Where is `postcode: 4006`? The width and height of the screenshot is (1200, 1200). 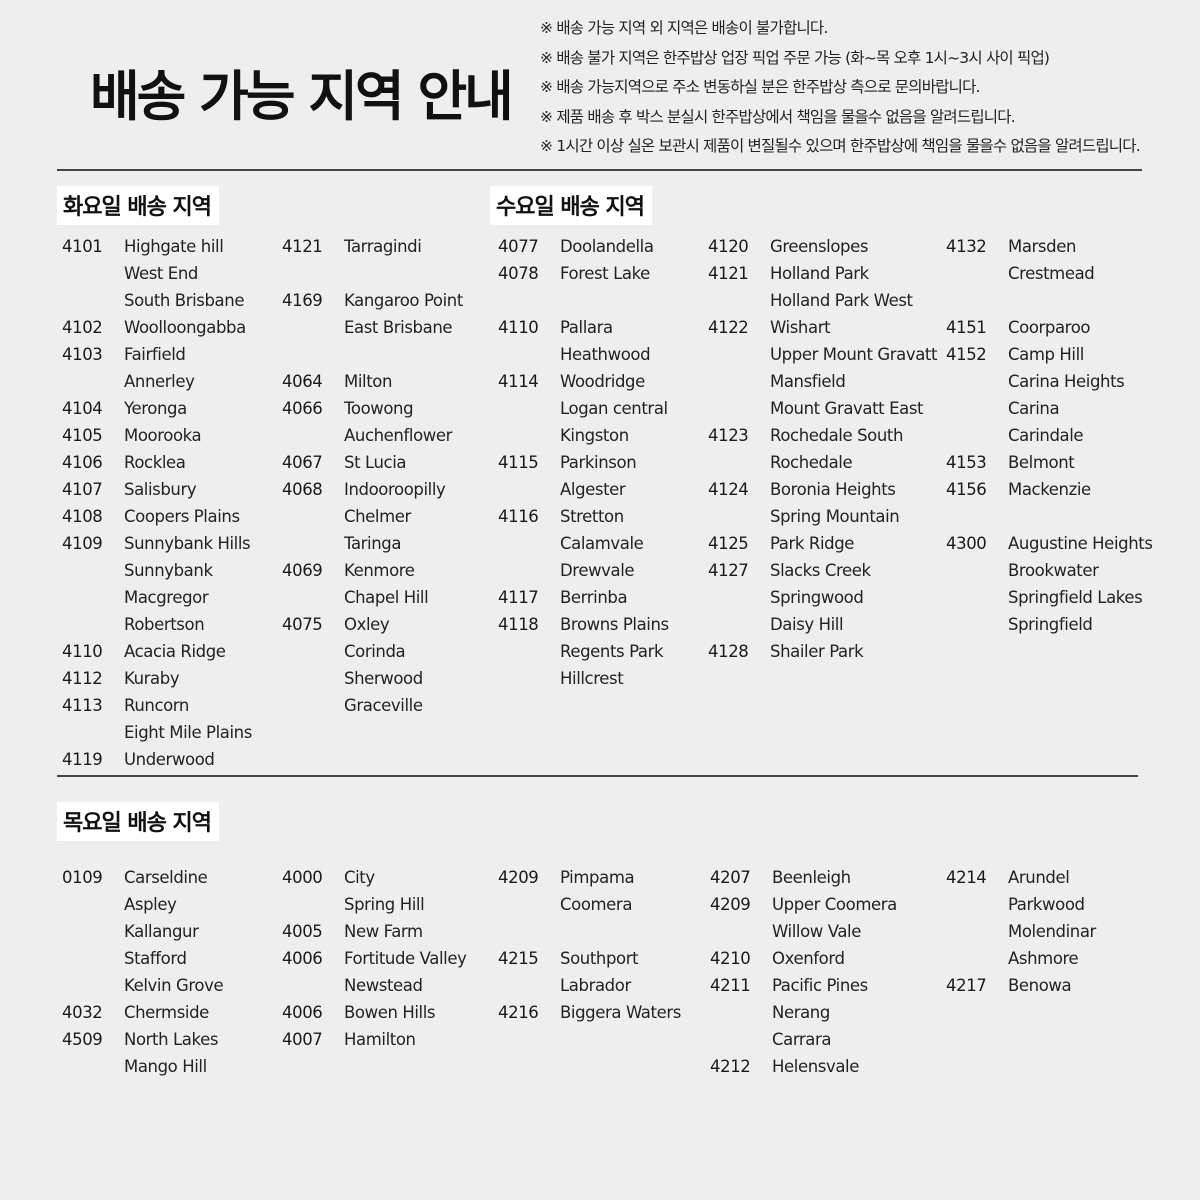
postcode: 4006 is located at coordinates (302, 1012).